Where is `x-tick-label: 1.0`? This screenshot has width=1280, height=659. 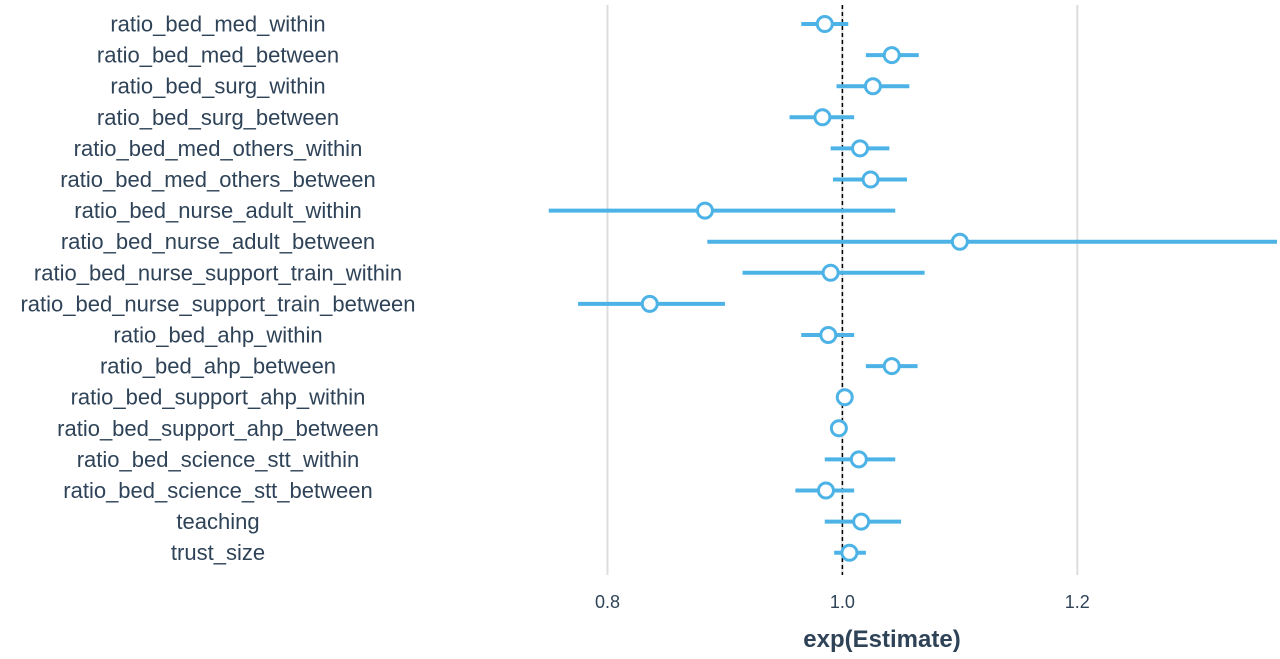 x-tick-label: 1.0 is located at coordinates (842, 602).